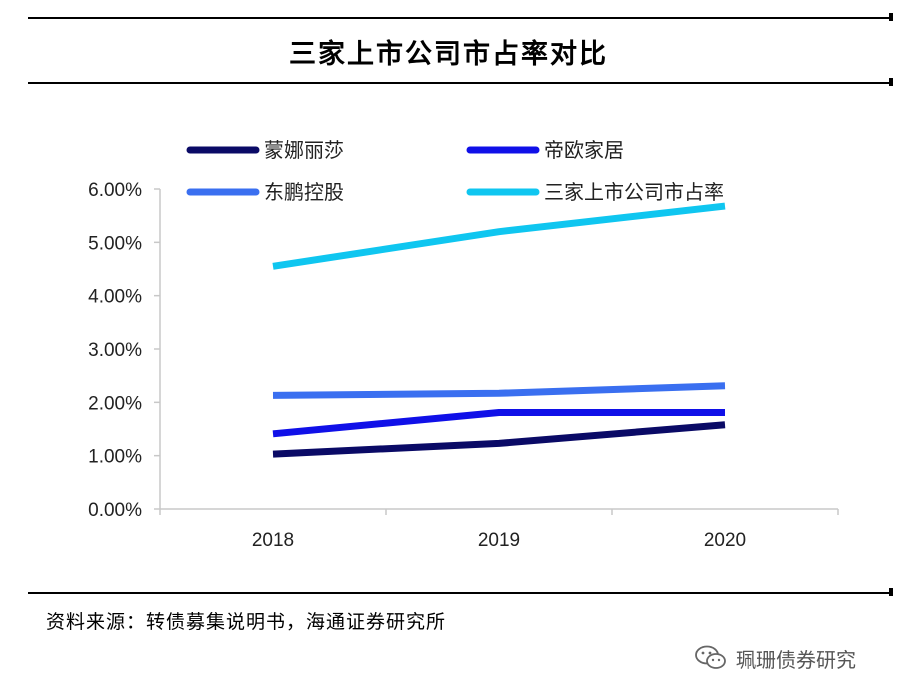  Describe the element at coordinates (725, 540) in the screenshot. I see `x-tick-label: 2020` at that location.